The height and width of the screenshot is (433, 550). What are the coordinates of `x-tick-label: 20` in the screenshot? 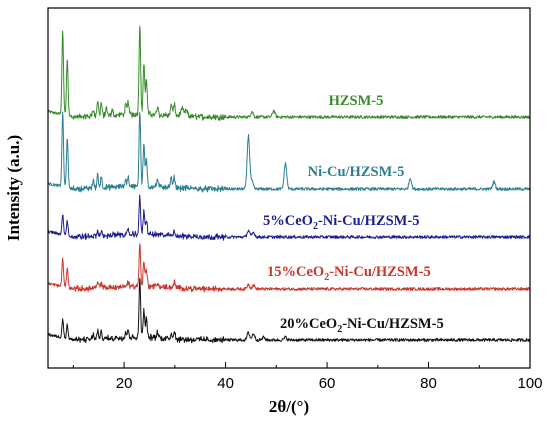 It's located at (124, 383).